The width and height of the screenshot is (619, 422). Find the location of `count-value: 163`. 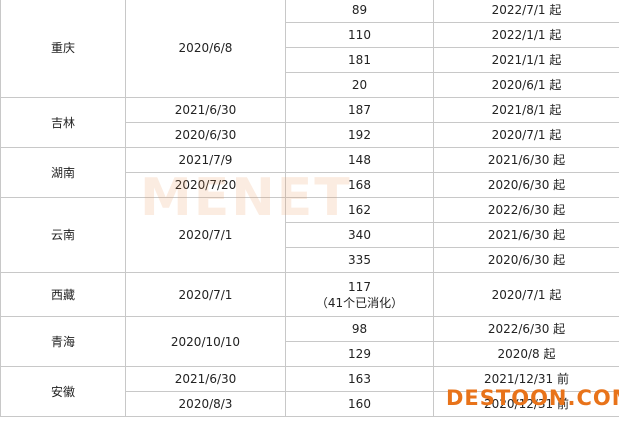

count-value: 163 is located at coordinates (359, 379).